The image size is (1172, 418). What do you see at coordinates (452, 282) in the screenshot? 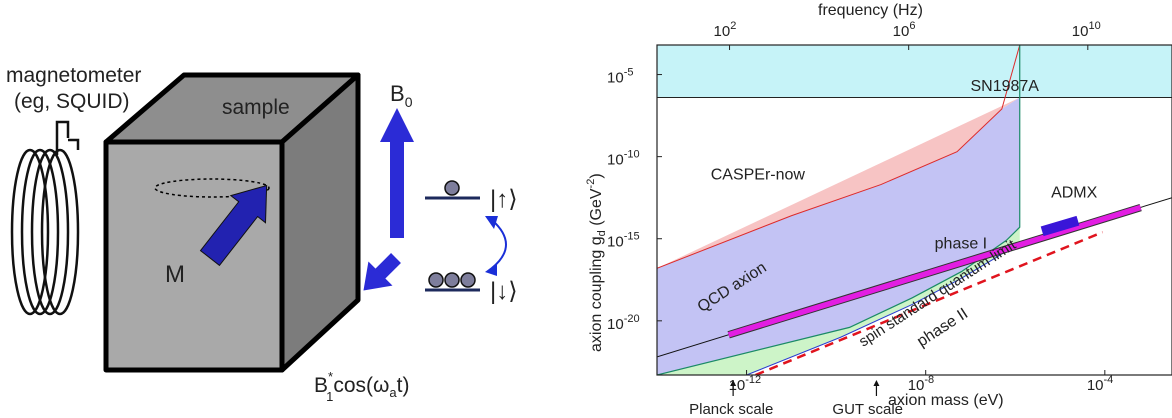
I see `spin-down-level` at bounding box center [452, 282].